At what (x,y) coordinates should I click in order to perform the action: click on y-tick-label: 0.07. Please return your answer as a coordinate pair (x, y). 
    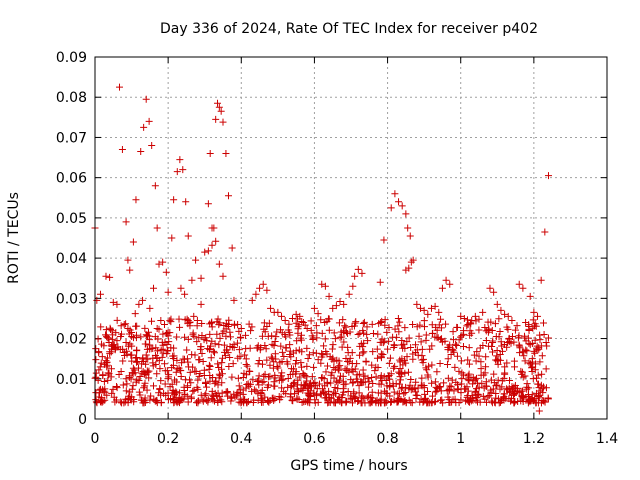
    Looking at the image, I should click on (71, 138).